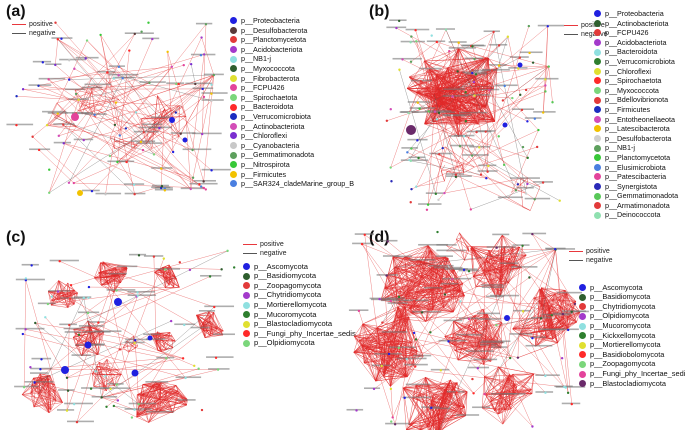 This screenshot has height=430, width=685. I want to click on legend-label: p__Spirochaetota, so click(633, 81).